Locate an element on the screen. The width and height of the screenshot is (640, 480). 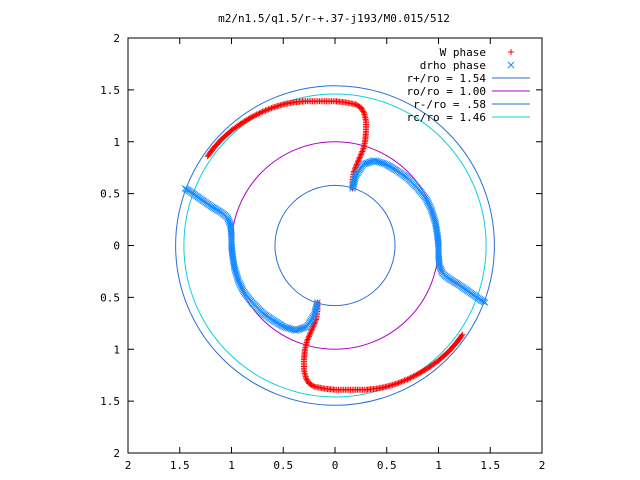
legend-label: ro/ro = 1.00 is located at coordinates (446, 91).